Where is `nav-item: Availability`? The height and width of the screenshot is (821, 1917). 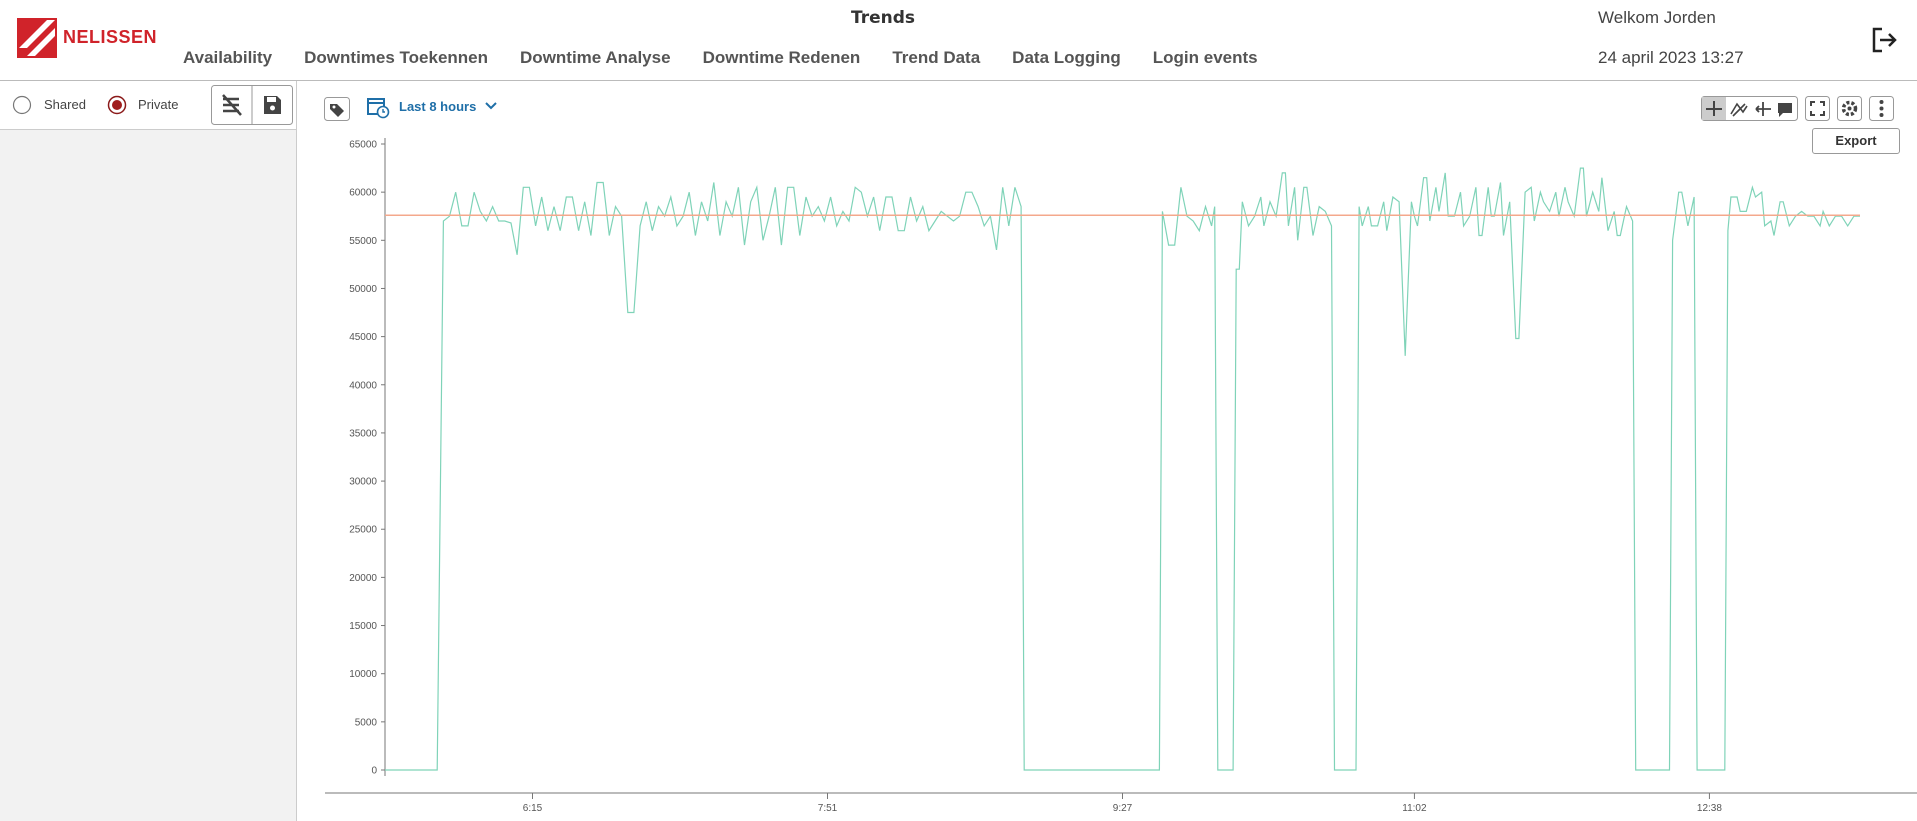 nav-item: Availability is located at coordinates (228, 57).